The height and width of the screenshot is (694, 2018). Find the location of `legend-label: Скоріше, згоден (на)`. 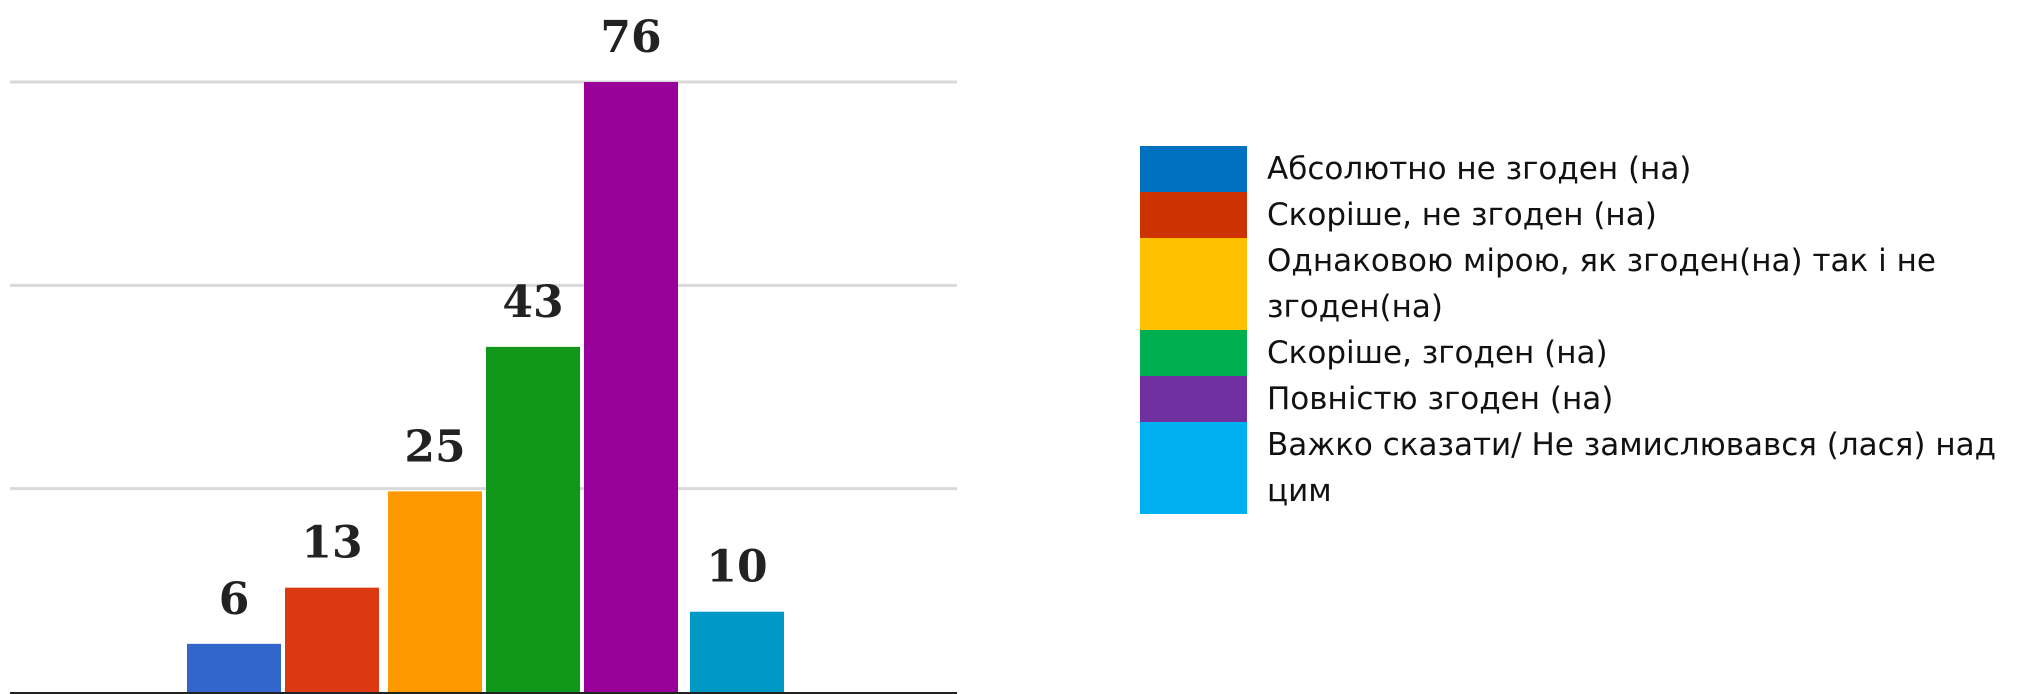

legend-label: Скоріше, згоден (на) is located at coordinates (1437, 353).